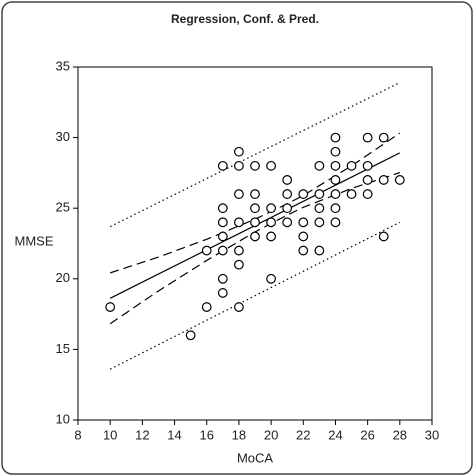 The height and width of the screenshot is (476, 474). I want to click on y-tick-label: 35, so click(63, 65).